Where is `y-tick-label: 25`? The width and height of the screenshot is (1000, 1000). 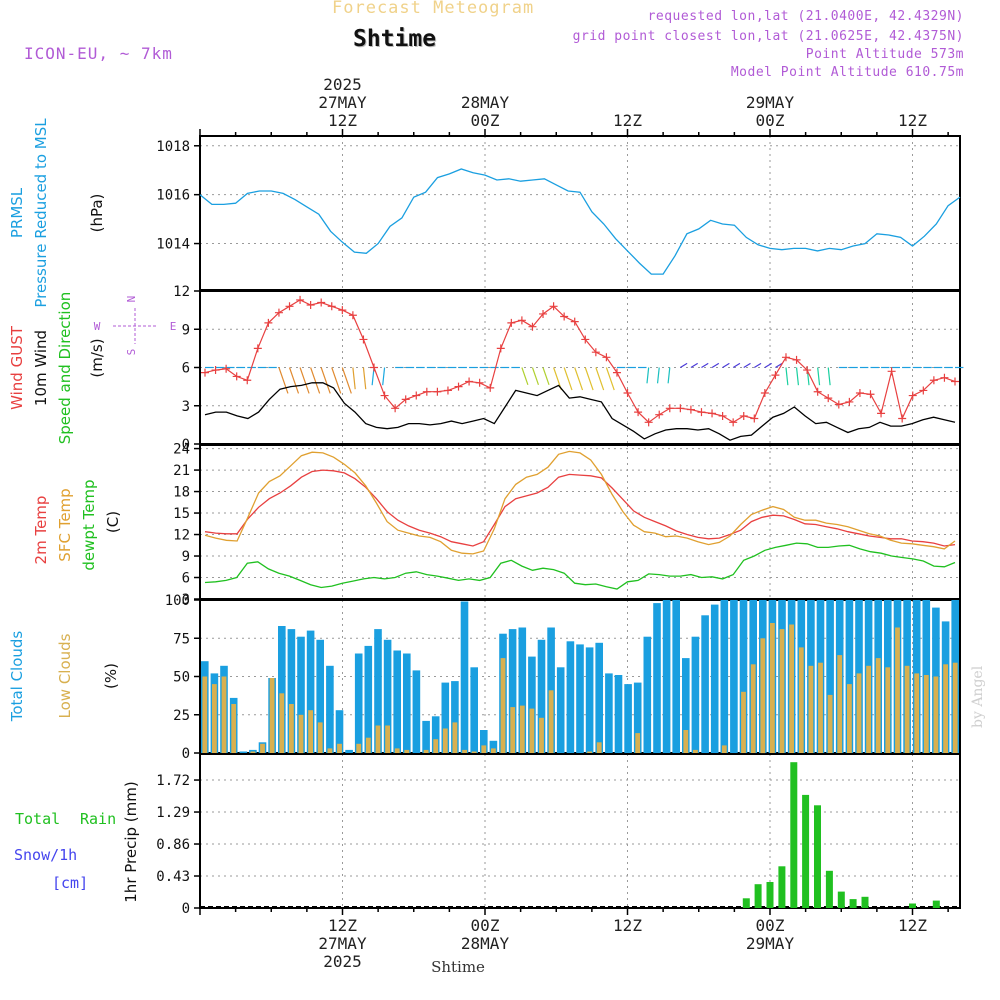
y-tick-label: 25 is located at coordinates (181, 716).